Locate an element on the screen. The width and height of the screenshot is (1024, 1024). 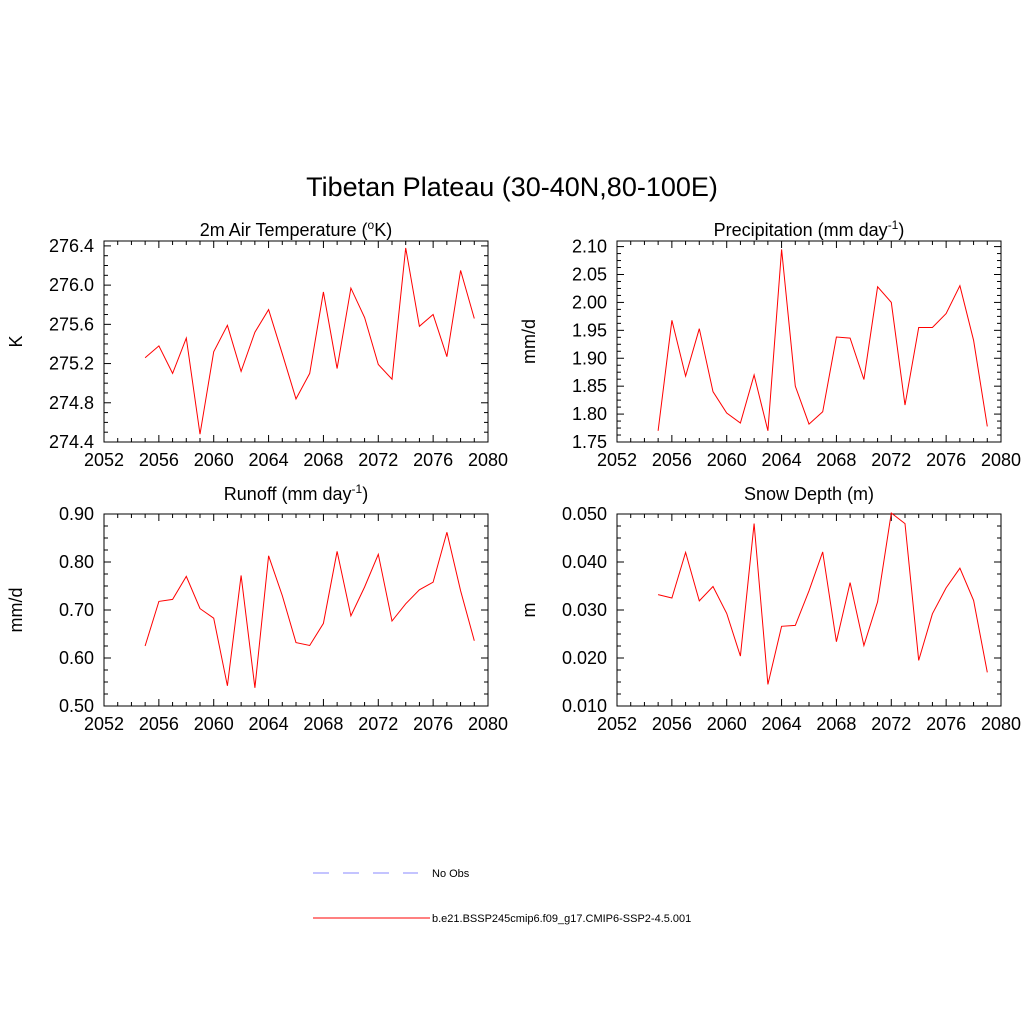
y-tick-label: 1.95 is located at coordinates (589, 330).